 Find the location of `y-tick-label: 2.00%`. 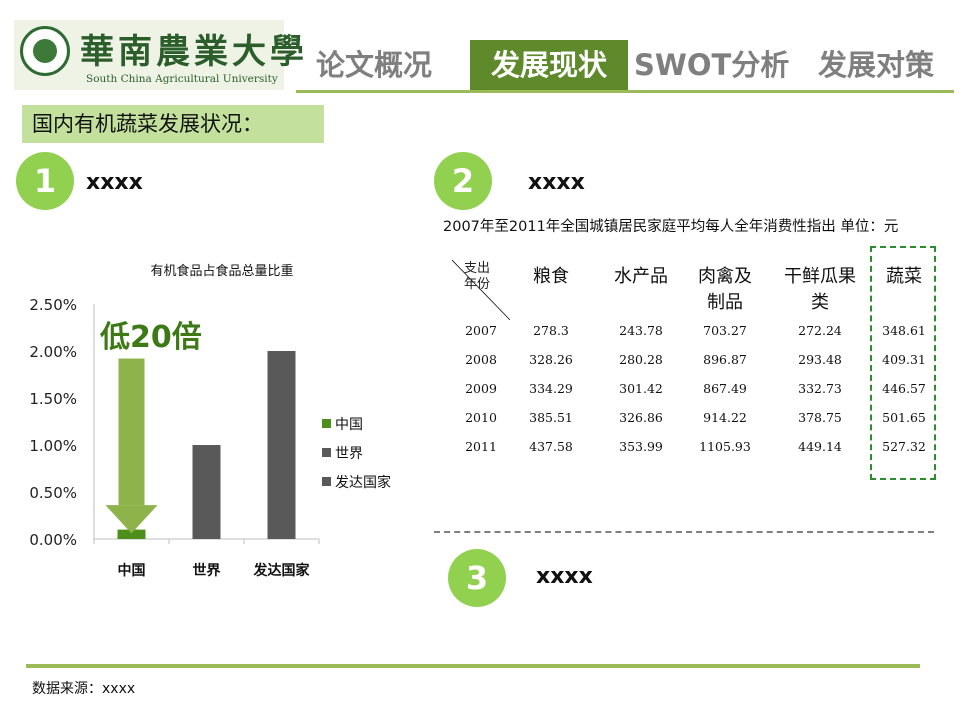

y-tick-label: 2.00% is located at coordinates (53, 352).